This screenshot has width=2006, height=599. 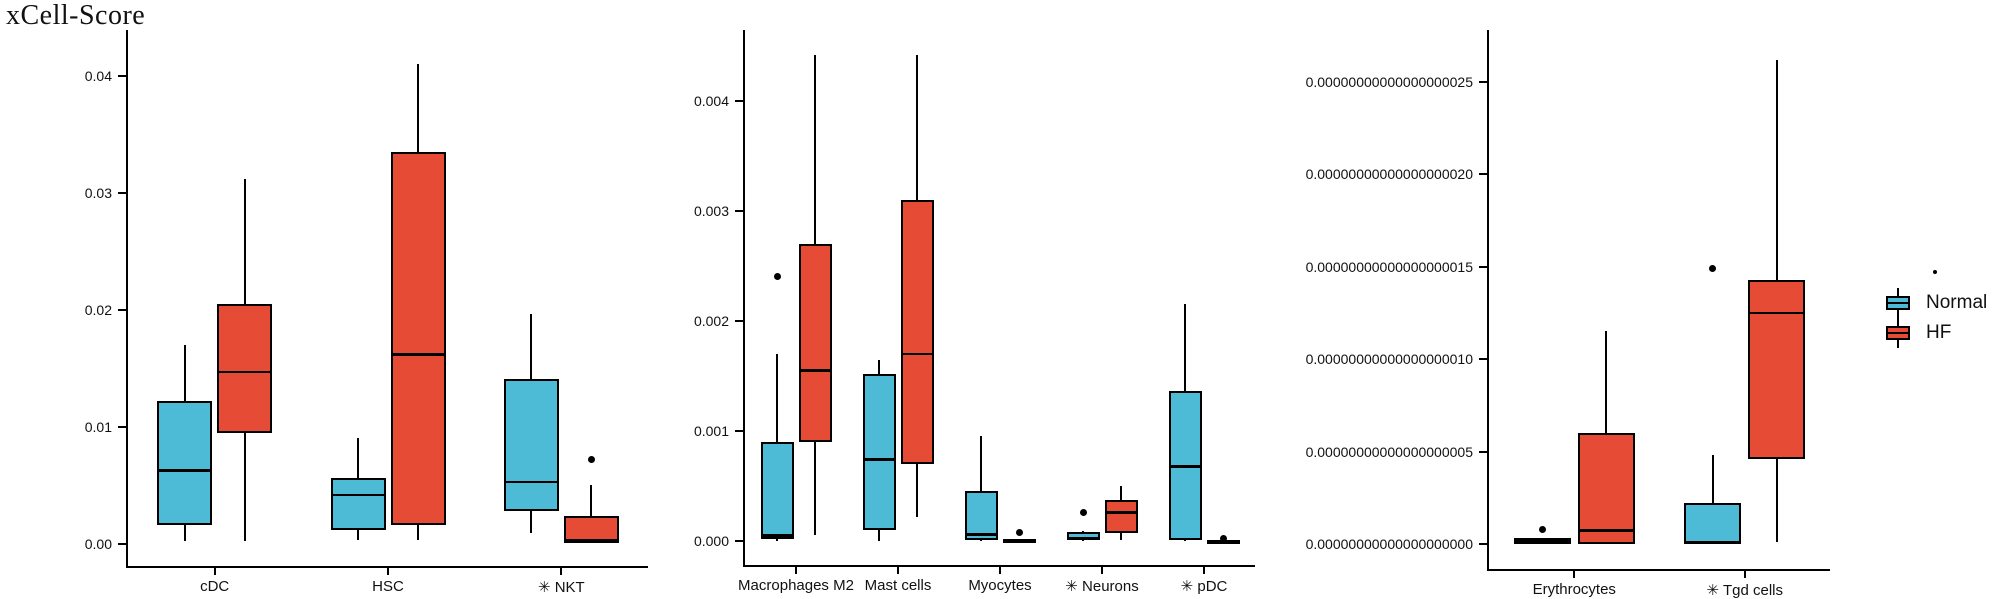 I want to click on x-category-label: Myocytes, so click(x=1000, y=585).